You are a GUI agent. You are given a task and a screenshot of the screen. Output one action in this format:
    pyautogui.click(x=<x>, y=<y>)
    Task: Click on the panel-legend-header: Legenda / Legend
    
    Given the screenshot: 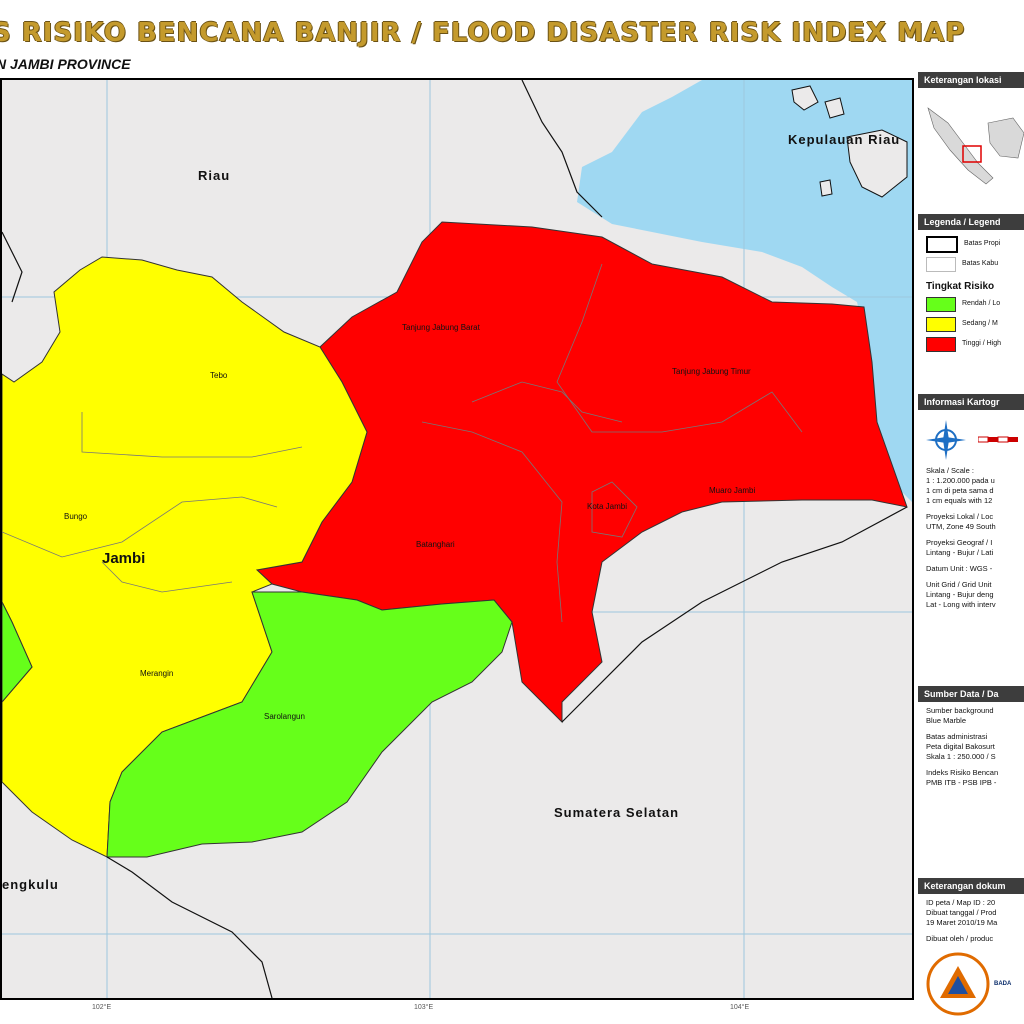 What is the action you would take?
    pyautogui.click(x=971, y=222)
    